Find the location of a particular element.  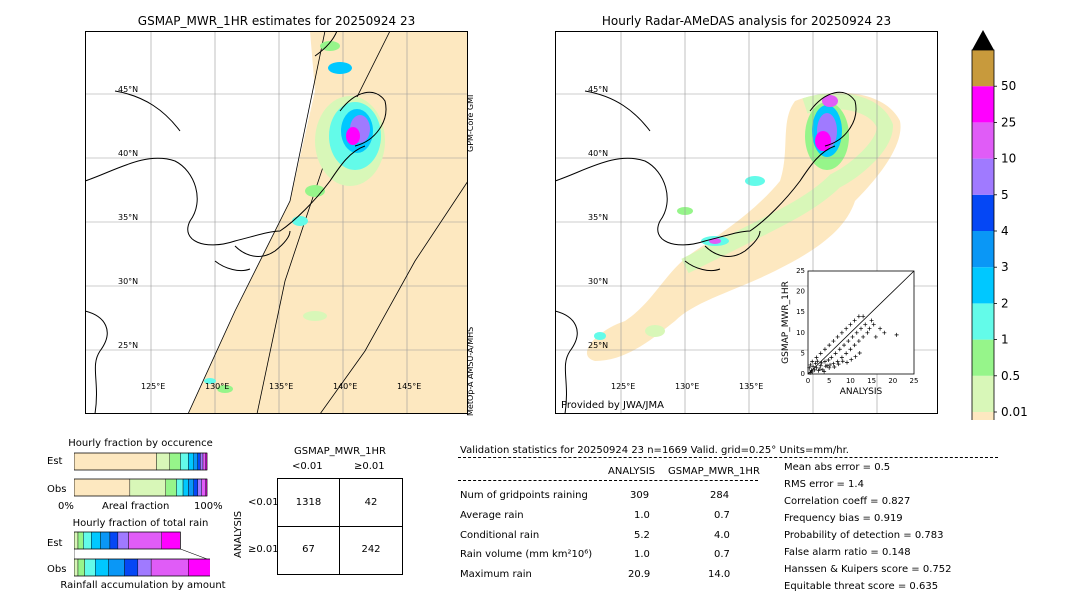

cell-miss: 67 is located at coordinates (308, 549).